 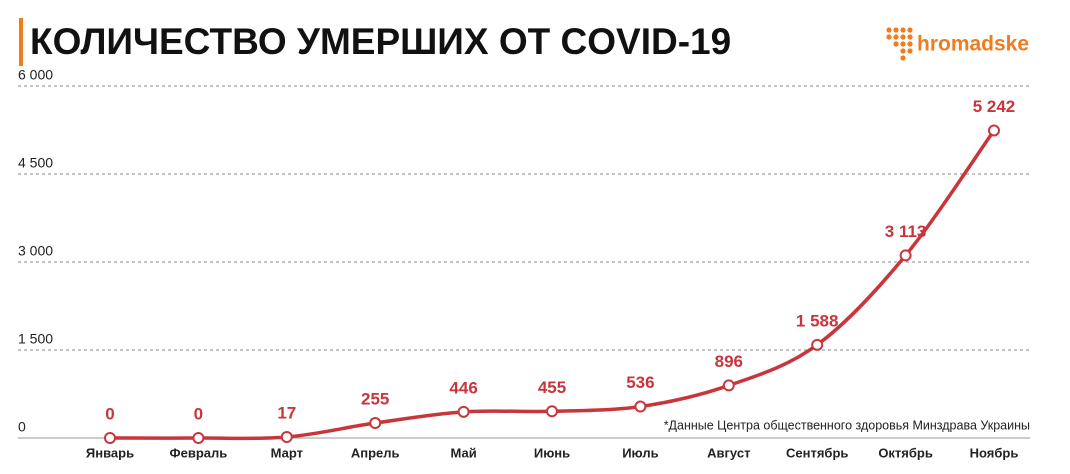 What do you see at coordinates (552, 387) in the screenshot?
I see `value-label: 455` at bounding box center [552, 387].